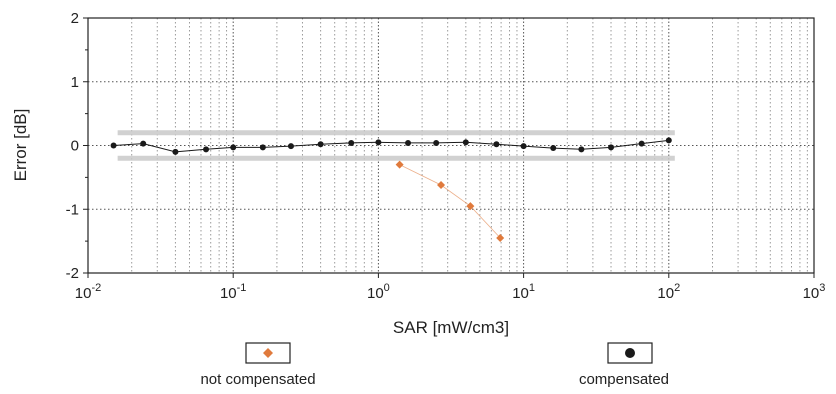  Describe the element at coordinates (396, 158) in the screenshot. I see `lower-limit-band` at that location.